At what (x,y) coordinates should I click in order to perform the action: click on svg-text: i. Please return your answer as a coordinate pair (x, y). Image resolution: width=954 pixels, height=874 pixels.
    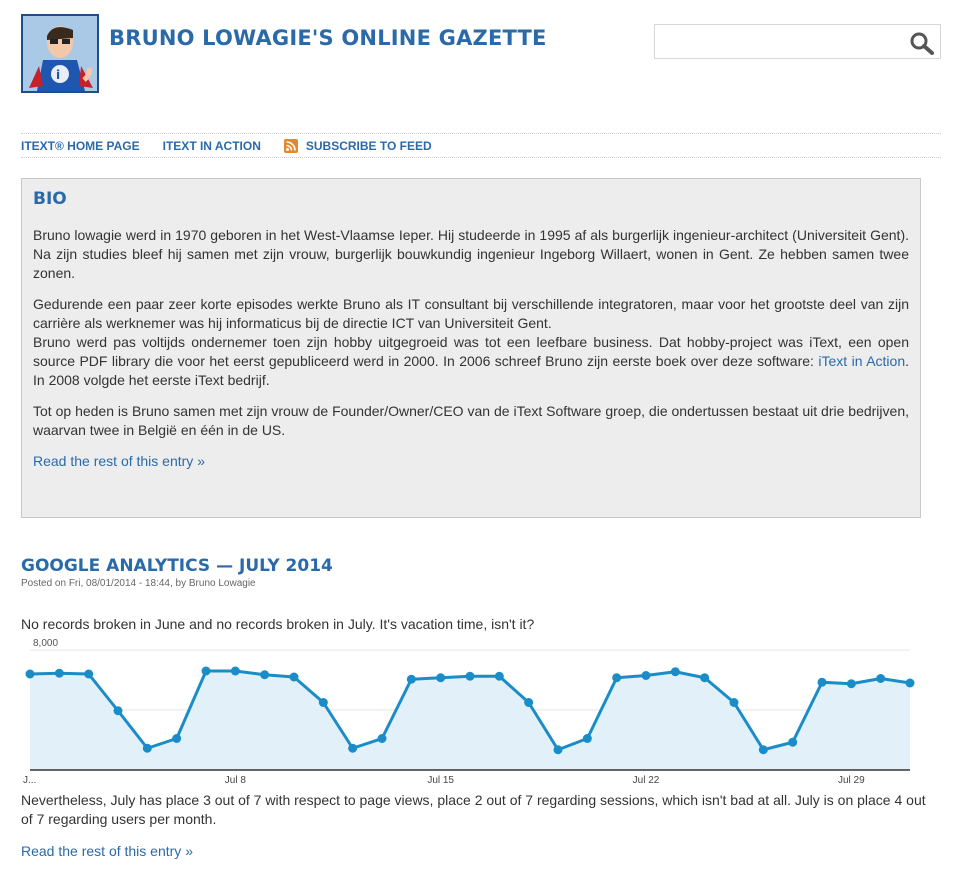
    Looking at the image, I should click on (58, 75).